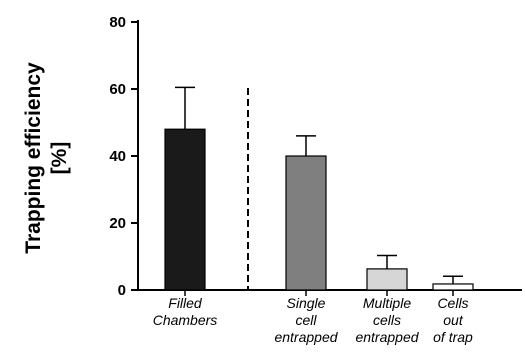 This screenshot has width=525, height=358. I want to click on category-label-line: Single, so click(306, 303).